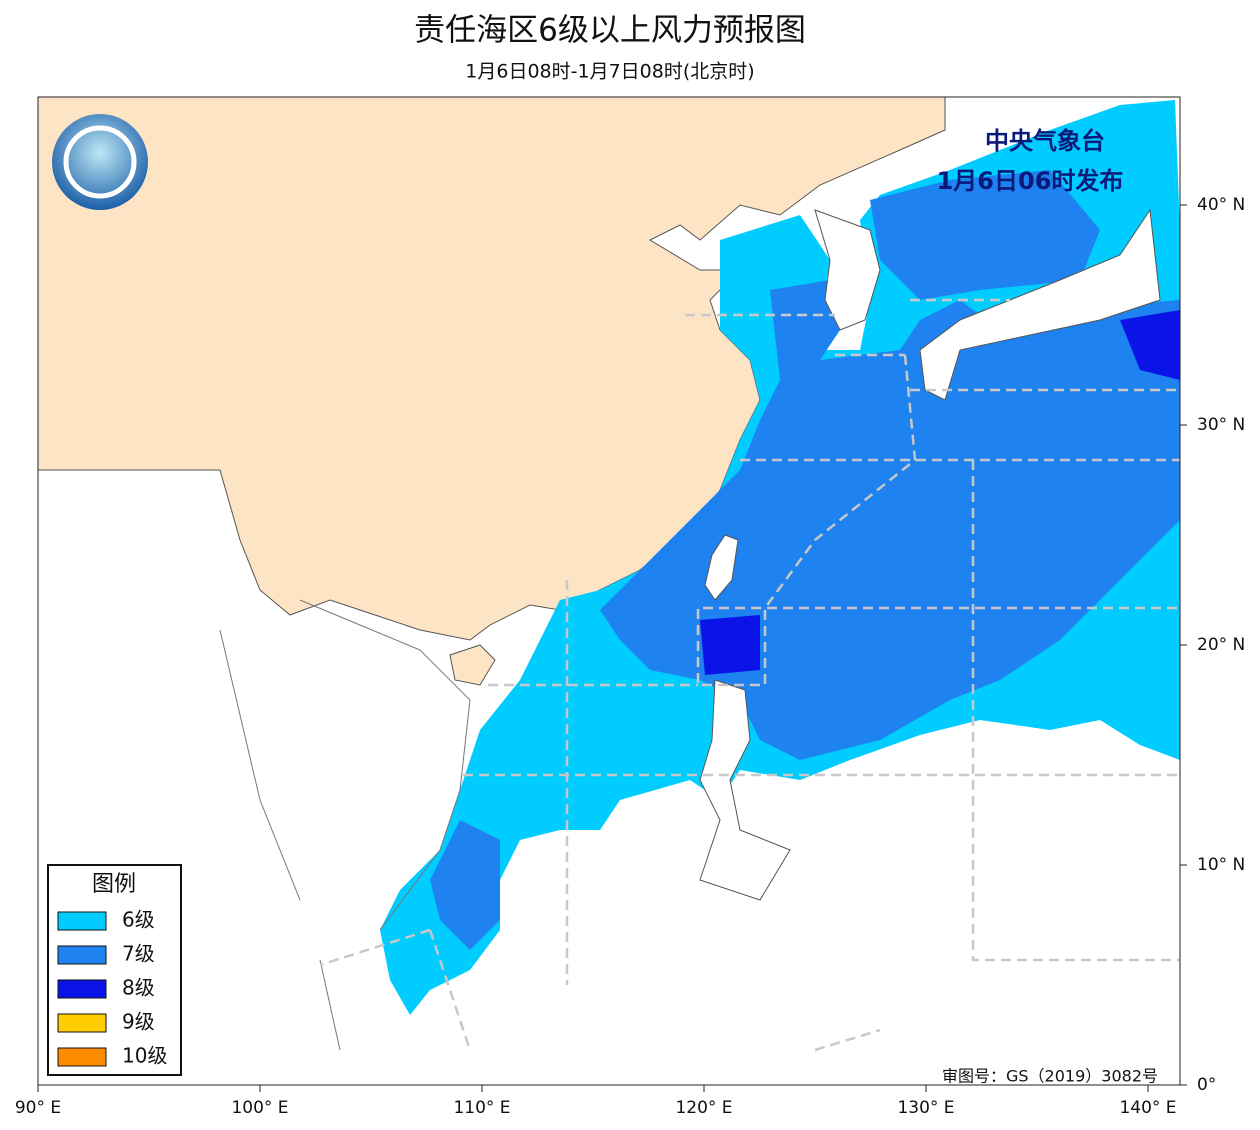 The image size is (1260, 1130). I want to click on approval-number: 审图号：GS（2019）3082号, so click(1050, 1076).